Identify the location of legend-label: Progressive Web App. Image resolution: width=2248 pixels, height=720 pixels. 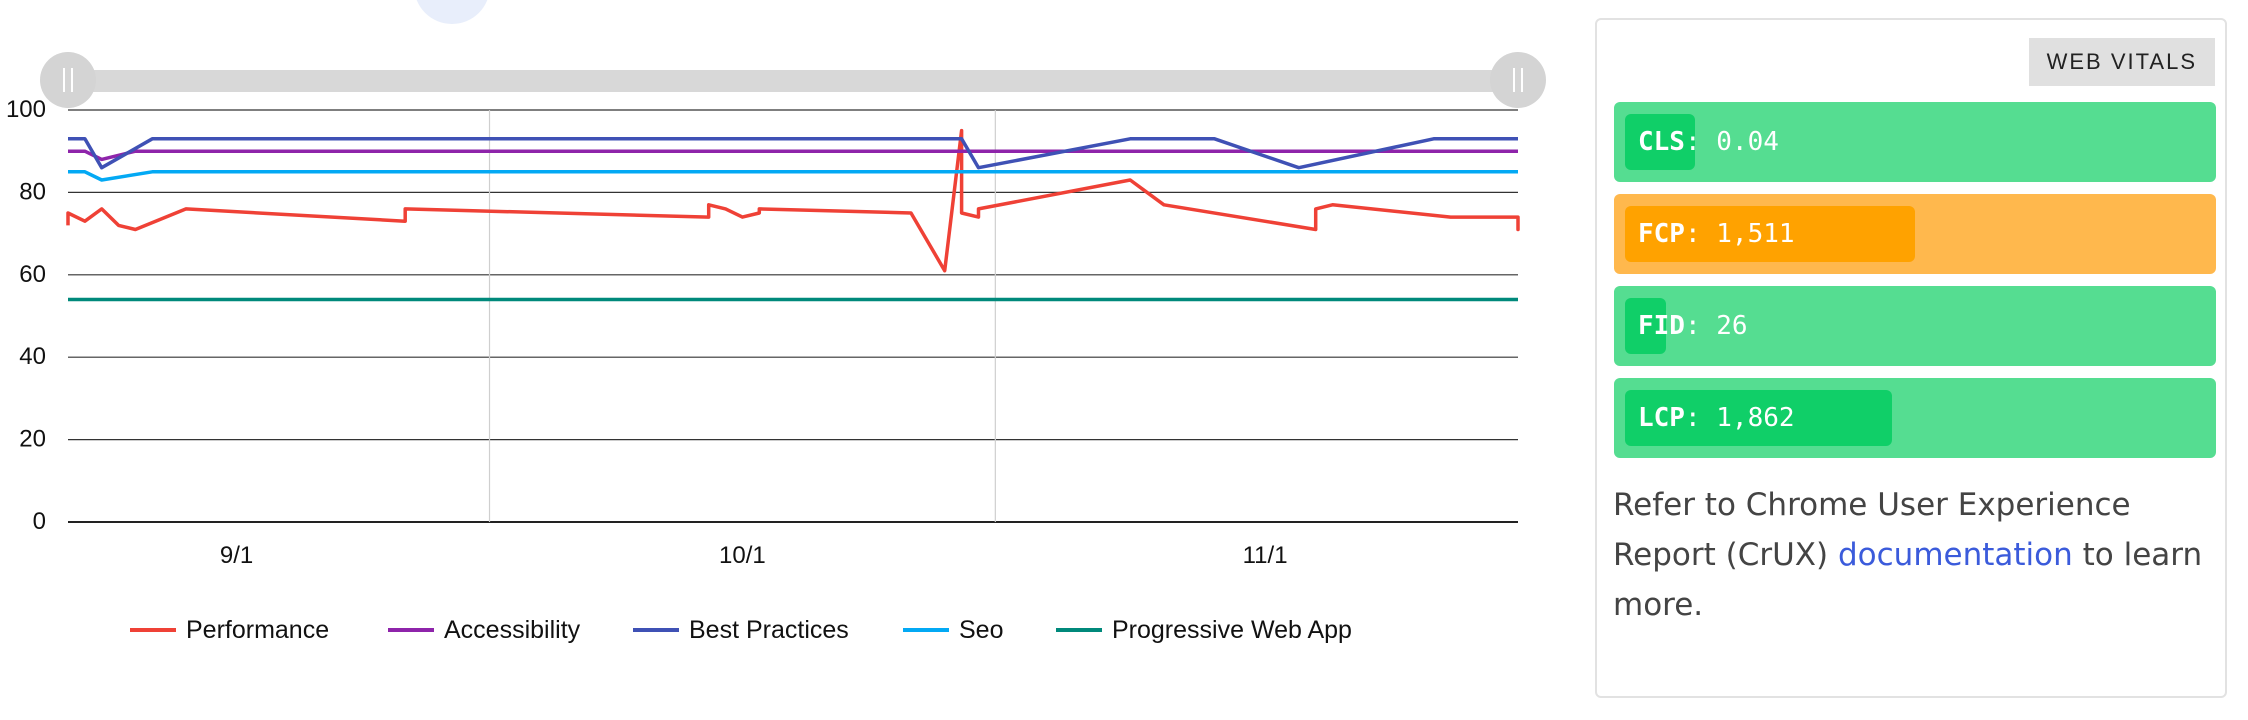
(1232, 630).